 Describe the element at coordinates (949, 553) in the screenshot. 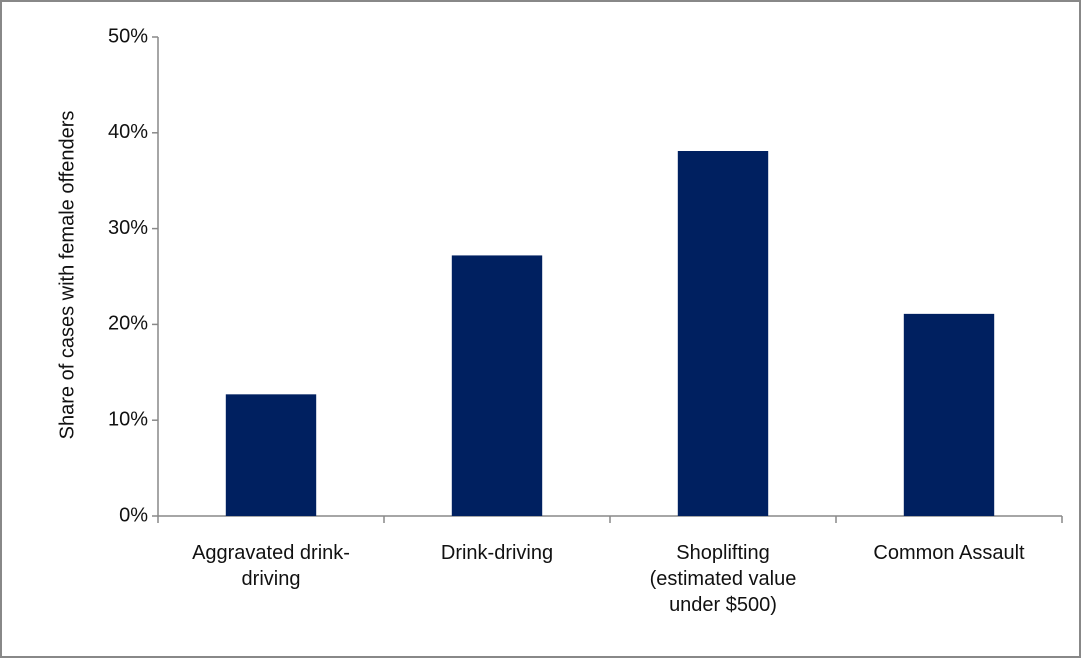

I see `x-tick-label: Common Assault` at that location.